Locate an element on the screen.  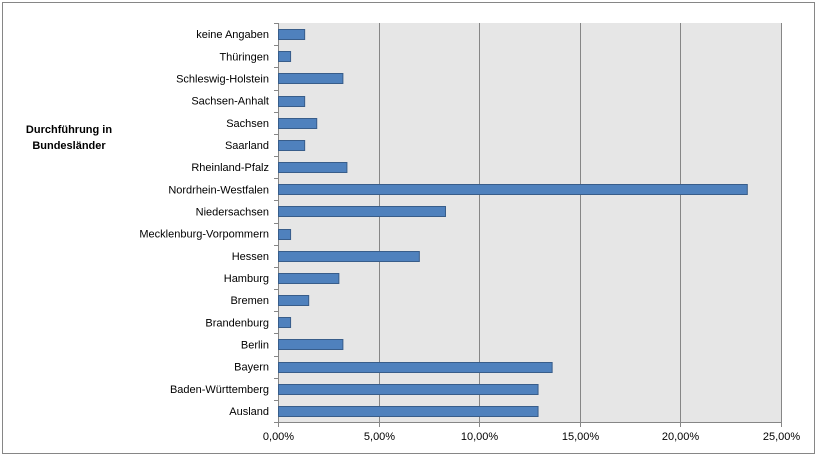
bar-sachsen is located at coordinates (298, 123).